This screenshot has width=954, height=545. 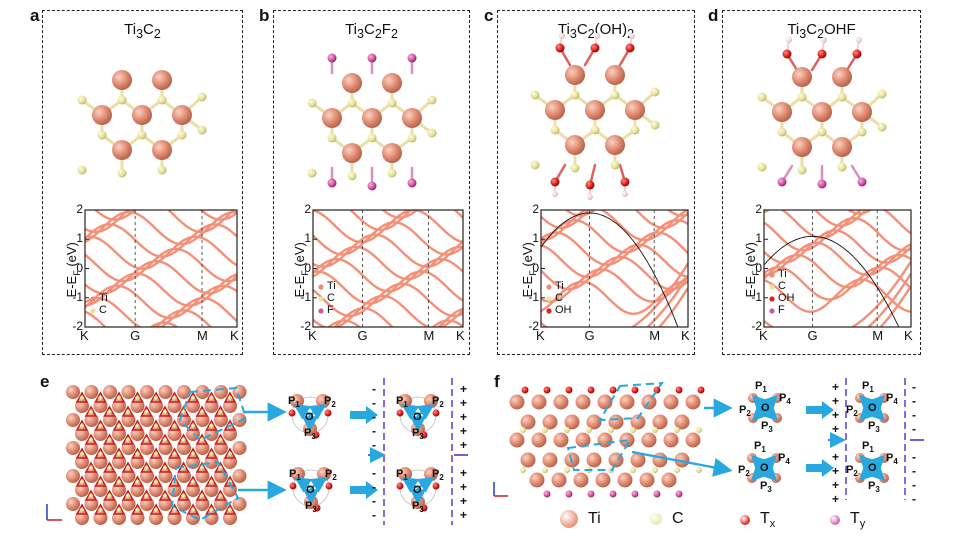 What do you see at coordinates (785, 399) in the screenshot?
I see `p-label: P4` at bounding box center [785, 399].